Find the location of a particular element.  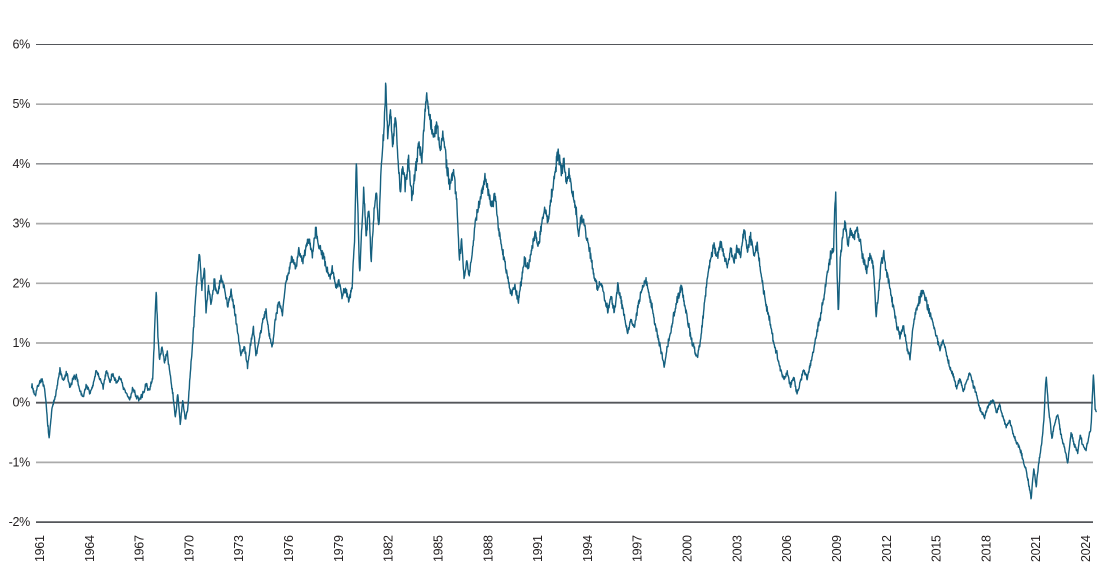

x-axis-label-1970: 1970 is located at coordinates (189, 548).